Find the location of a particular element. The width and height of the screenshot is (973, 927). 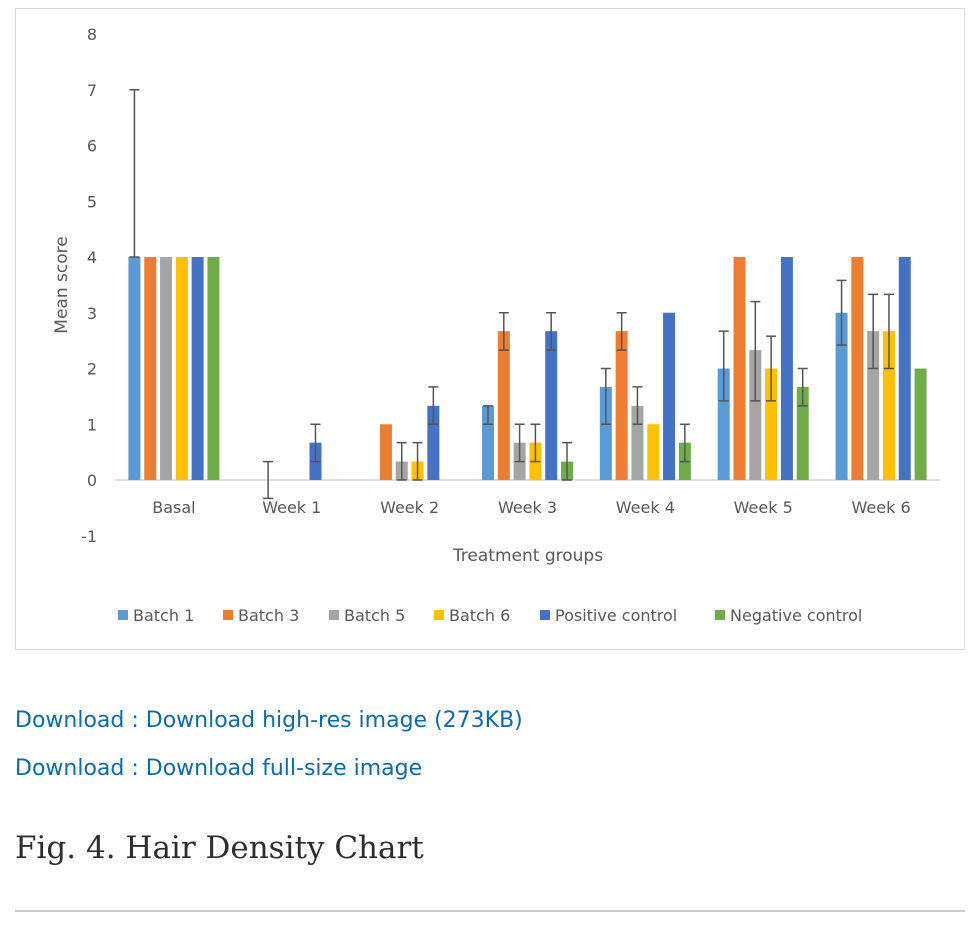

y-axis-title: Mean score is located at coordinates (62, 284).